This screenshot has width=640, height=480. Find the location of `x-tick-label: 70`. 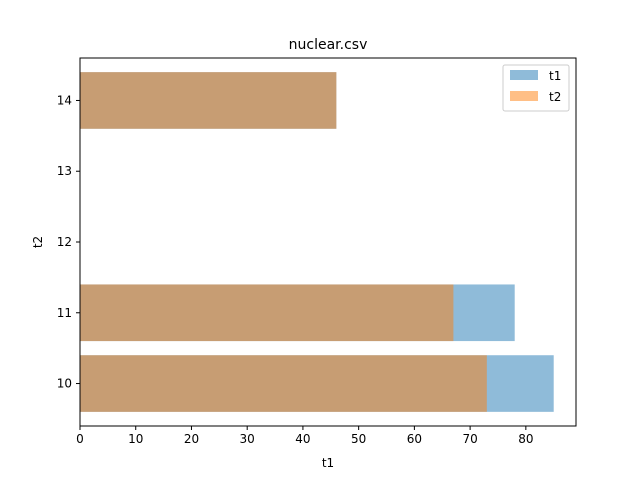

x-tick-label: 70 is located at coordinates (469, 439).